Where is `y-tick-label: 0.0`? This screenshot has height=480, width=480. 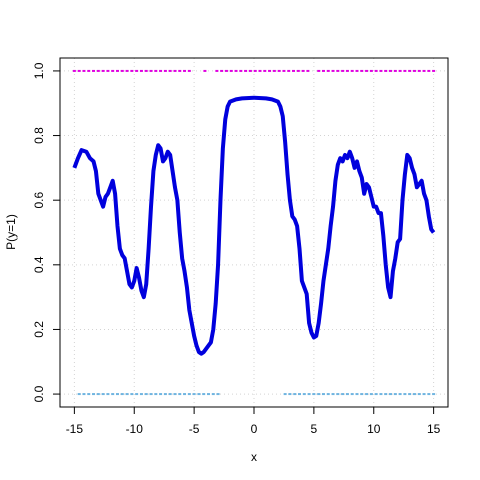 y-tick-label: 0.0 is located at coordinates (39, 393).